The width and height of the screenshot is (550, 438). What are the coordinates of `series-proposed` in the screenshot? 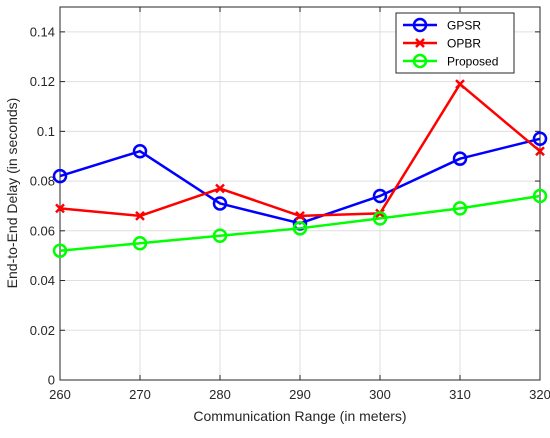 It's located at (300, 223).